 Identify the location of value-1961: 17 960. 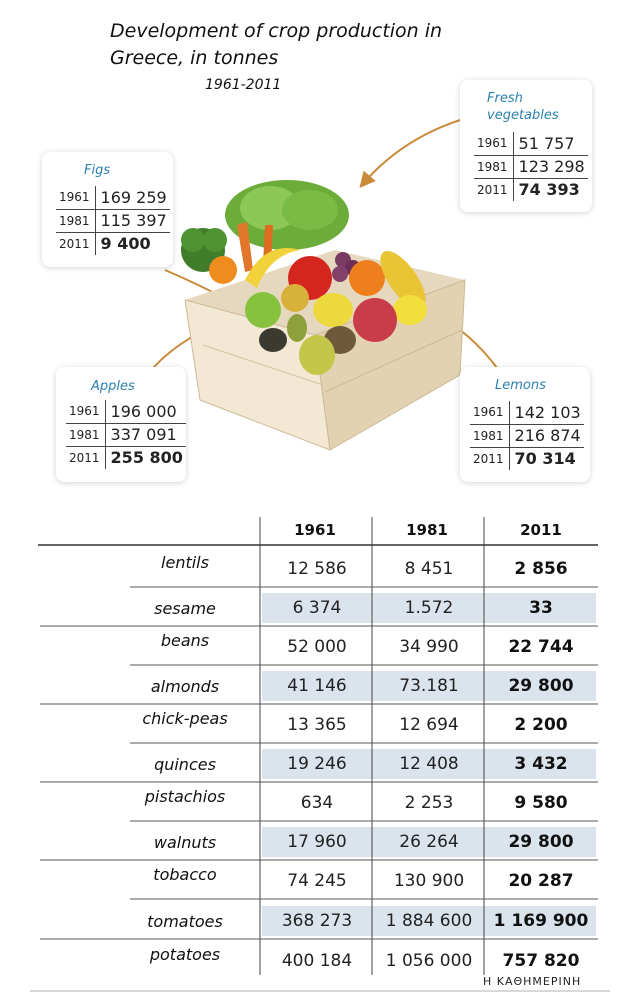
(317, 842).